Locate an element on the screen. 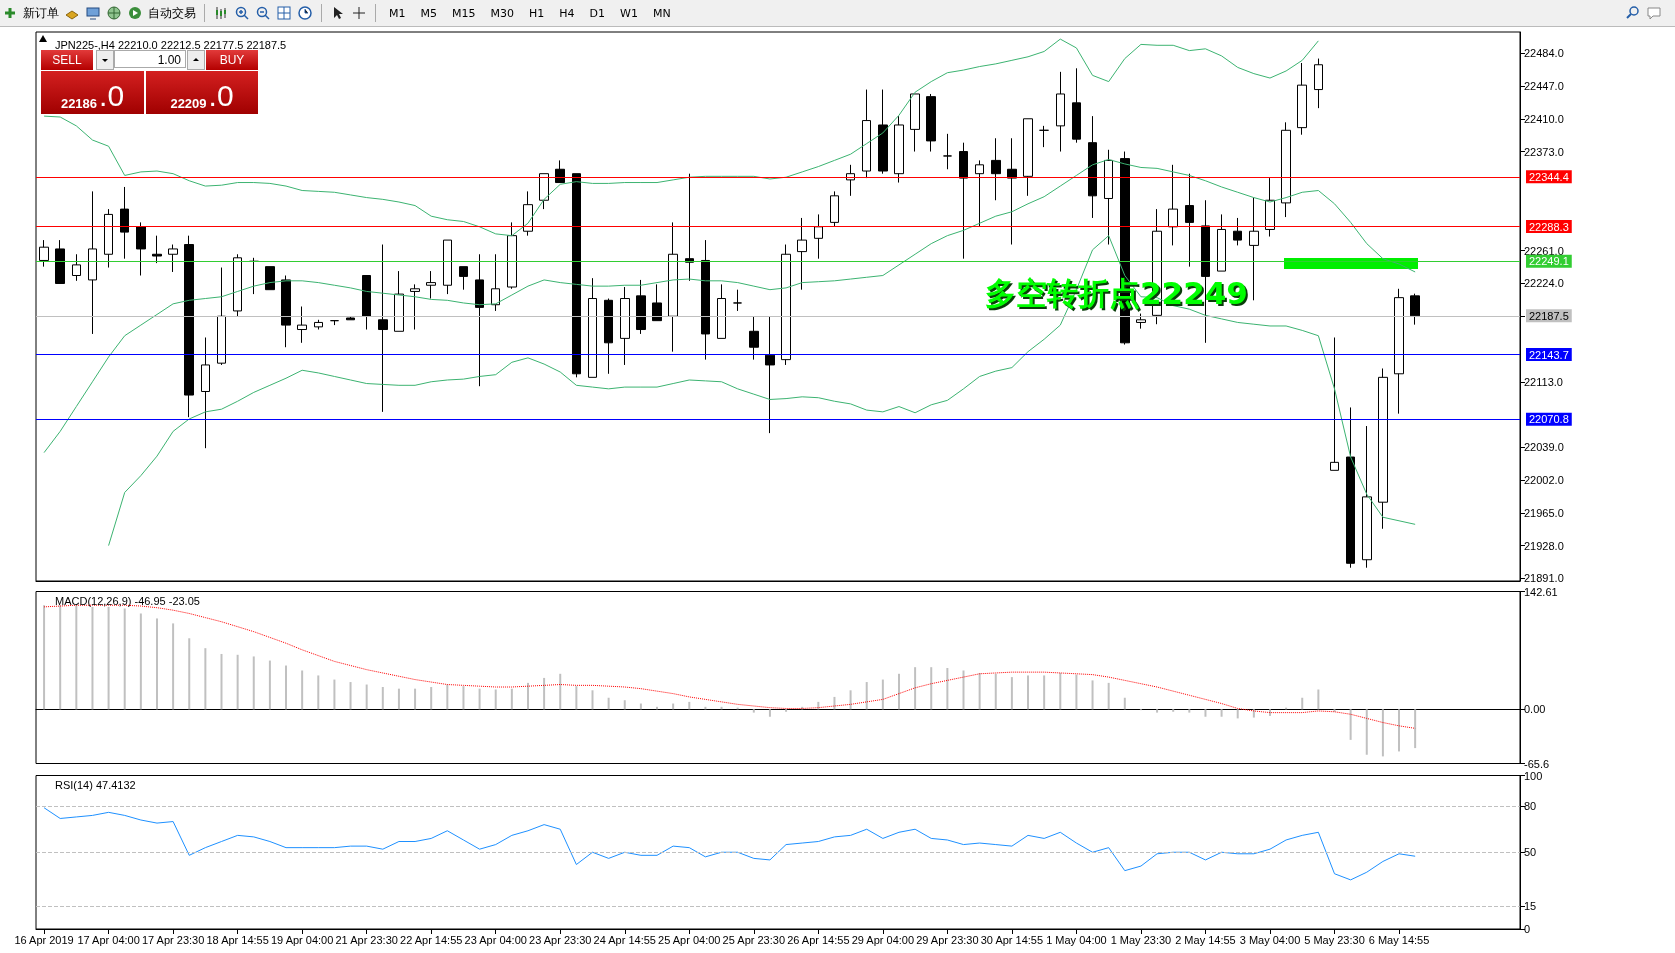 The height and width of the screenshot is (953, 1675). y-tick-label: 142.61 is located at coordinates (1541, 591).